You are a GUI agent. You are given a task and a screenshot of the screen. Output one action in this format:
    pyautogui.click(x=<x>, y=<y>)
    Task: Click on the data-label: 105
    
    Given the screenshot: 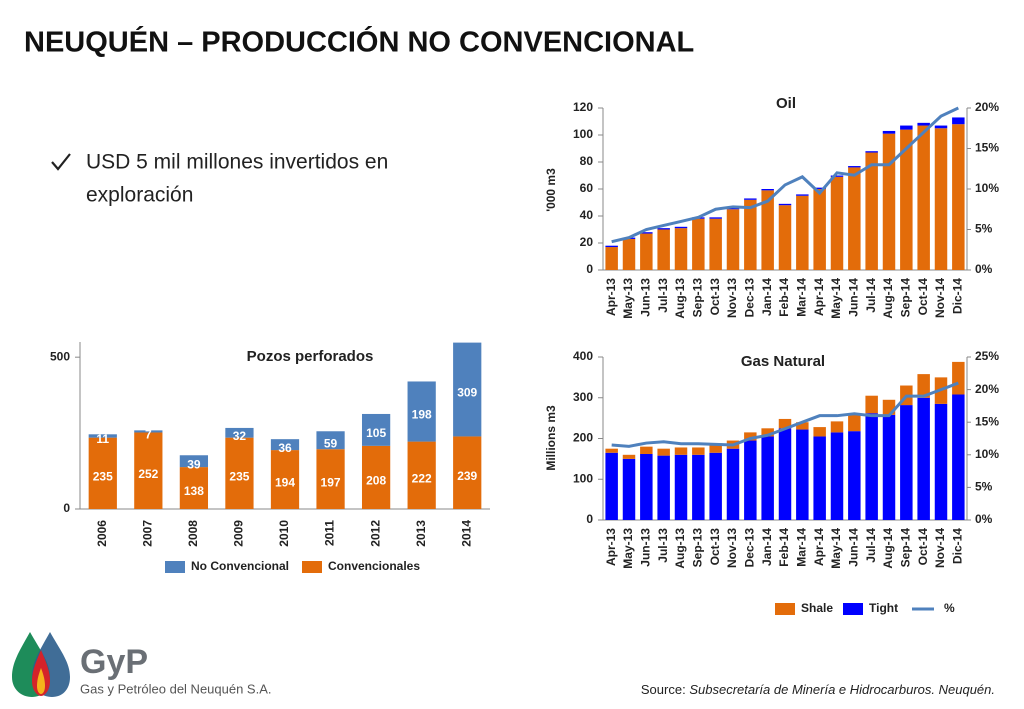 What is the action you would take?
    pyautogui.click(x=376, y=433)
    